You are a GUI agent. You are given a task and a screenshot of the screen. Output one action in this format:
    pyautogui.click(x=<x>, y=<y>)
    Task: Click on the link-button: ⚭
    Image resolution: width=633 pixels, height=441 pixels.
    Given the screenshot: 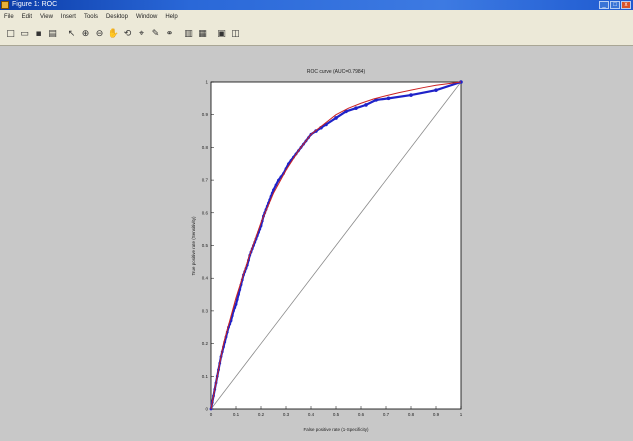 What is the action you would take?
    pyautogui.click(x=169, y=35)
    